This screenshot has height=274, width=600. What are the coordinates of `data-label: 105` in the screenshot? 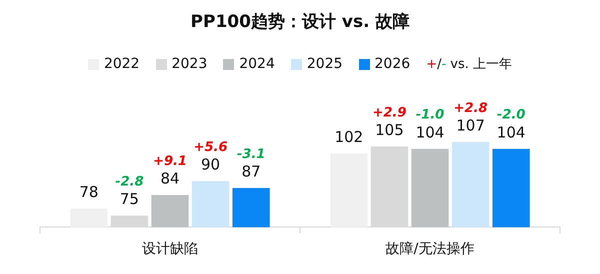 It's located at (389, 129).